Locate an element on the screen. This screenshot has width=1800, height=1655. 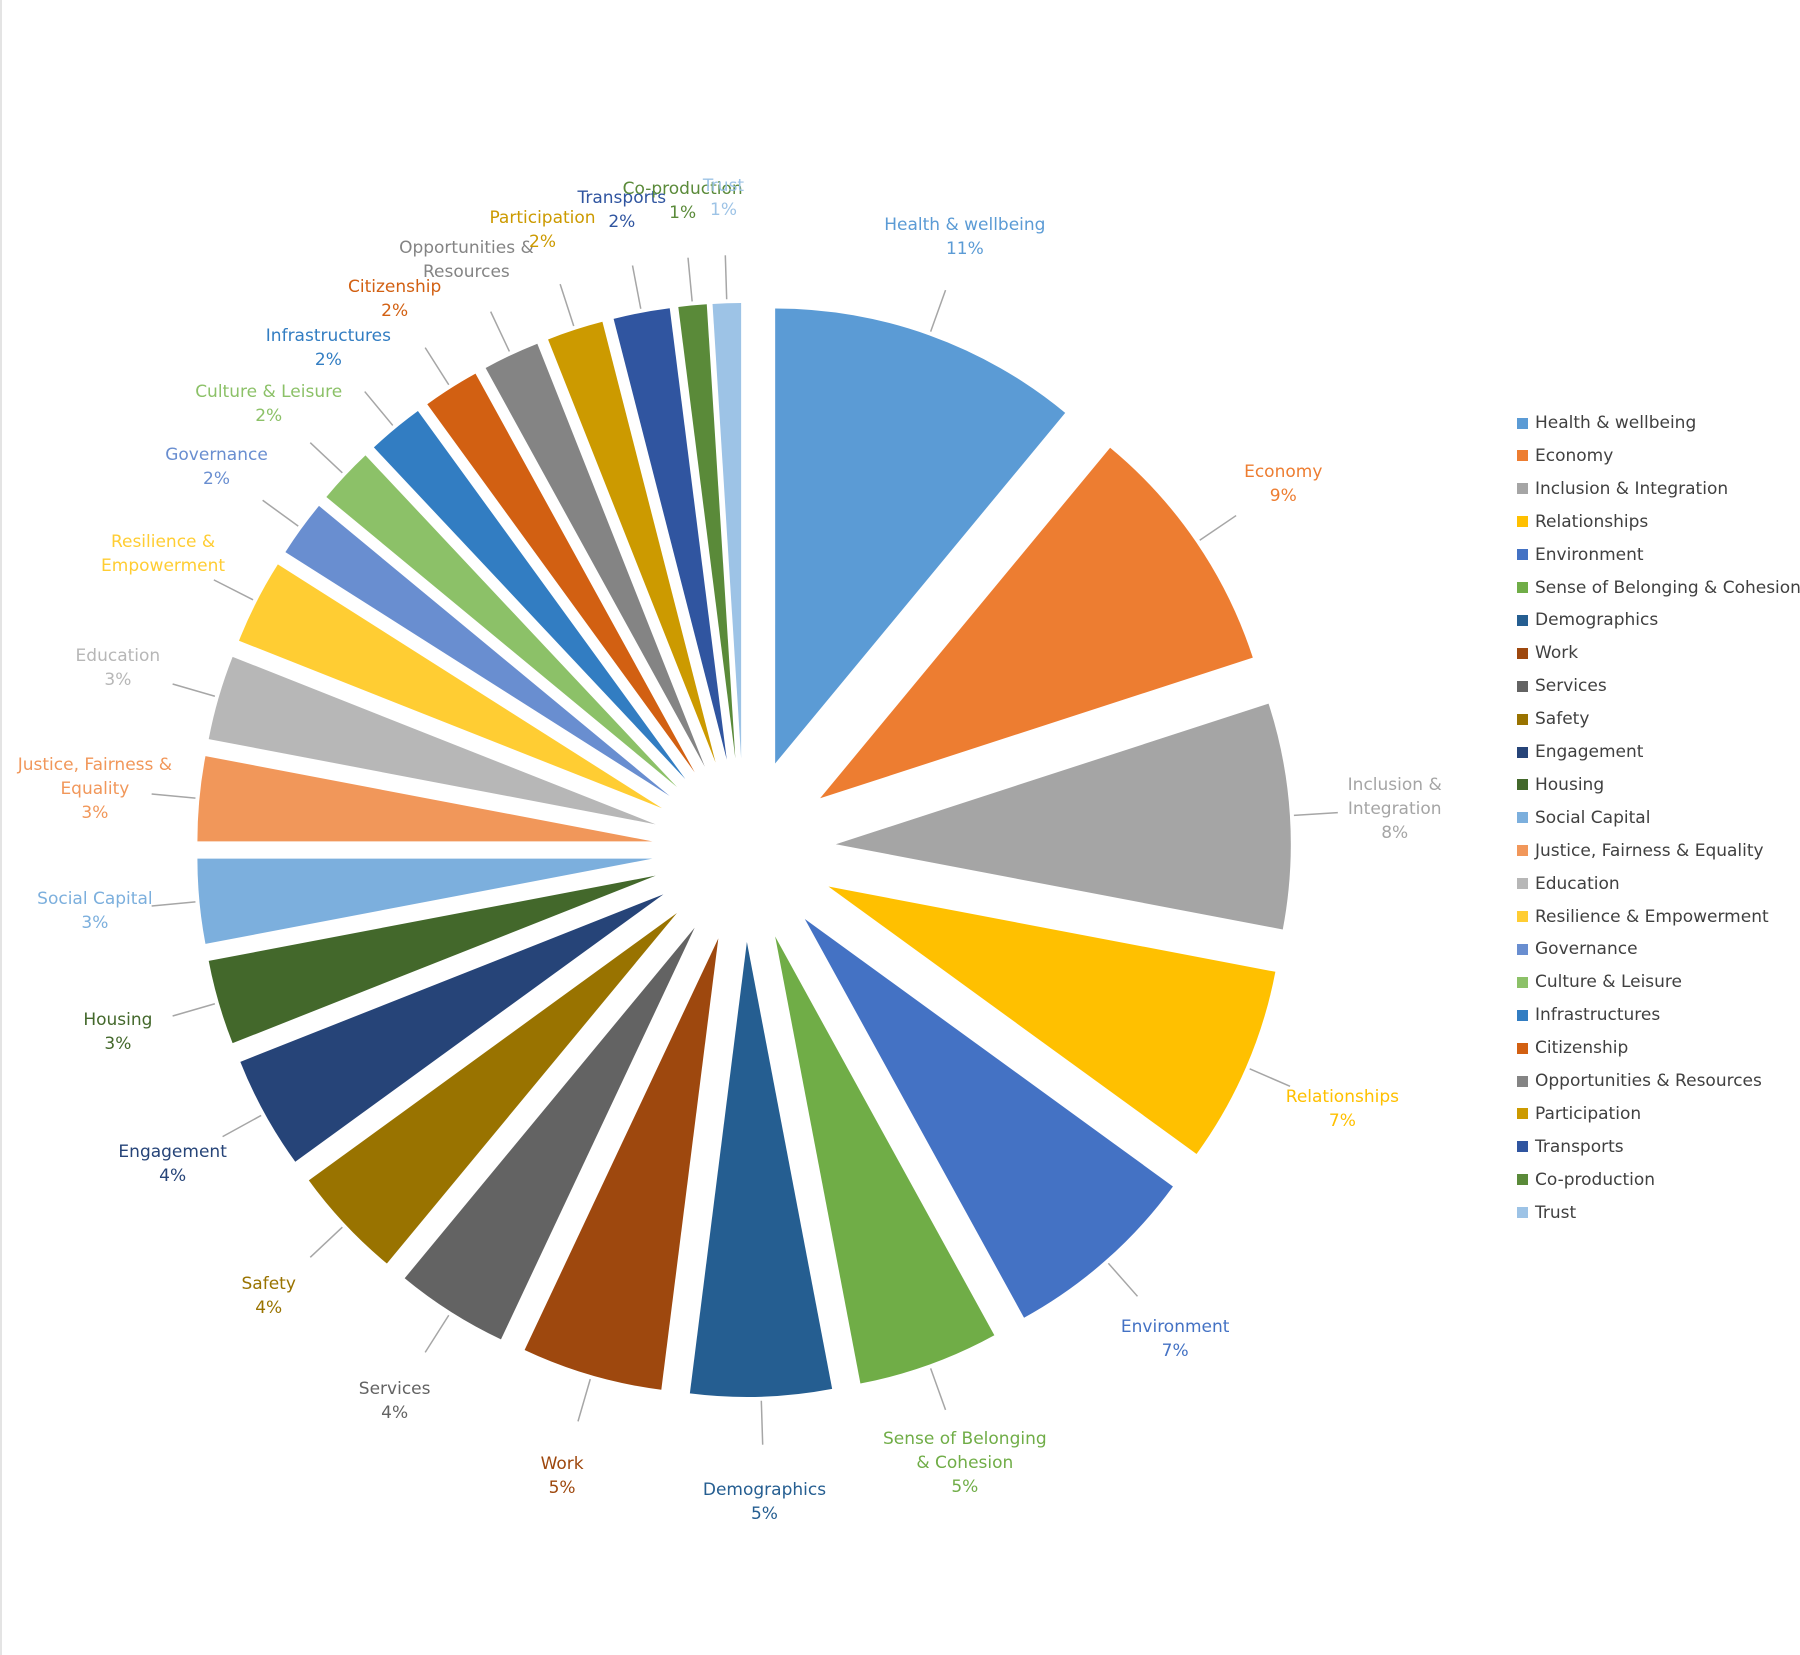
legend-entry: Social Capital is located at coordinates (1583, 818).